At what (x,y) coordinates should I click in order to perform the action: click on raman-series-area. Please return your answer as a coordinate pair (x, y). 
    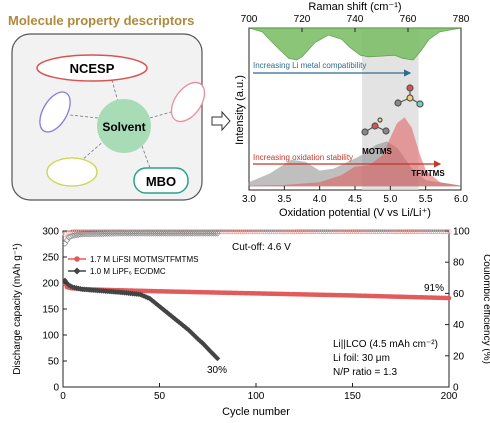
    Looking at the image, I should click on (355, 44).